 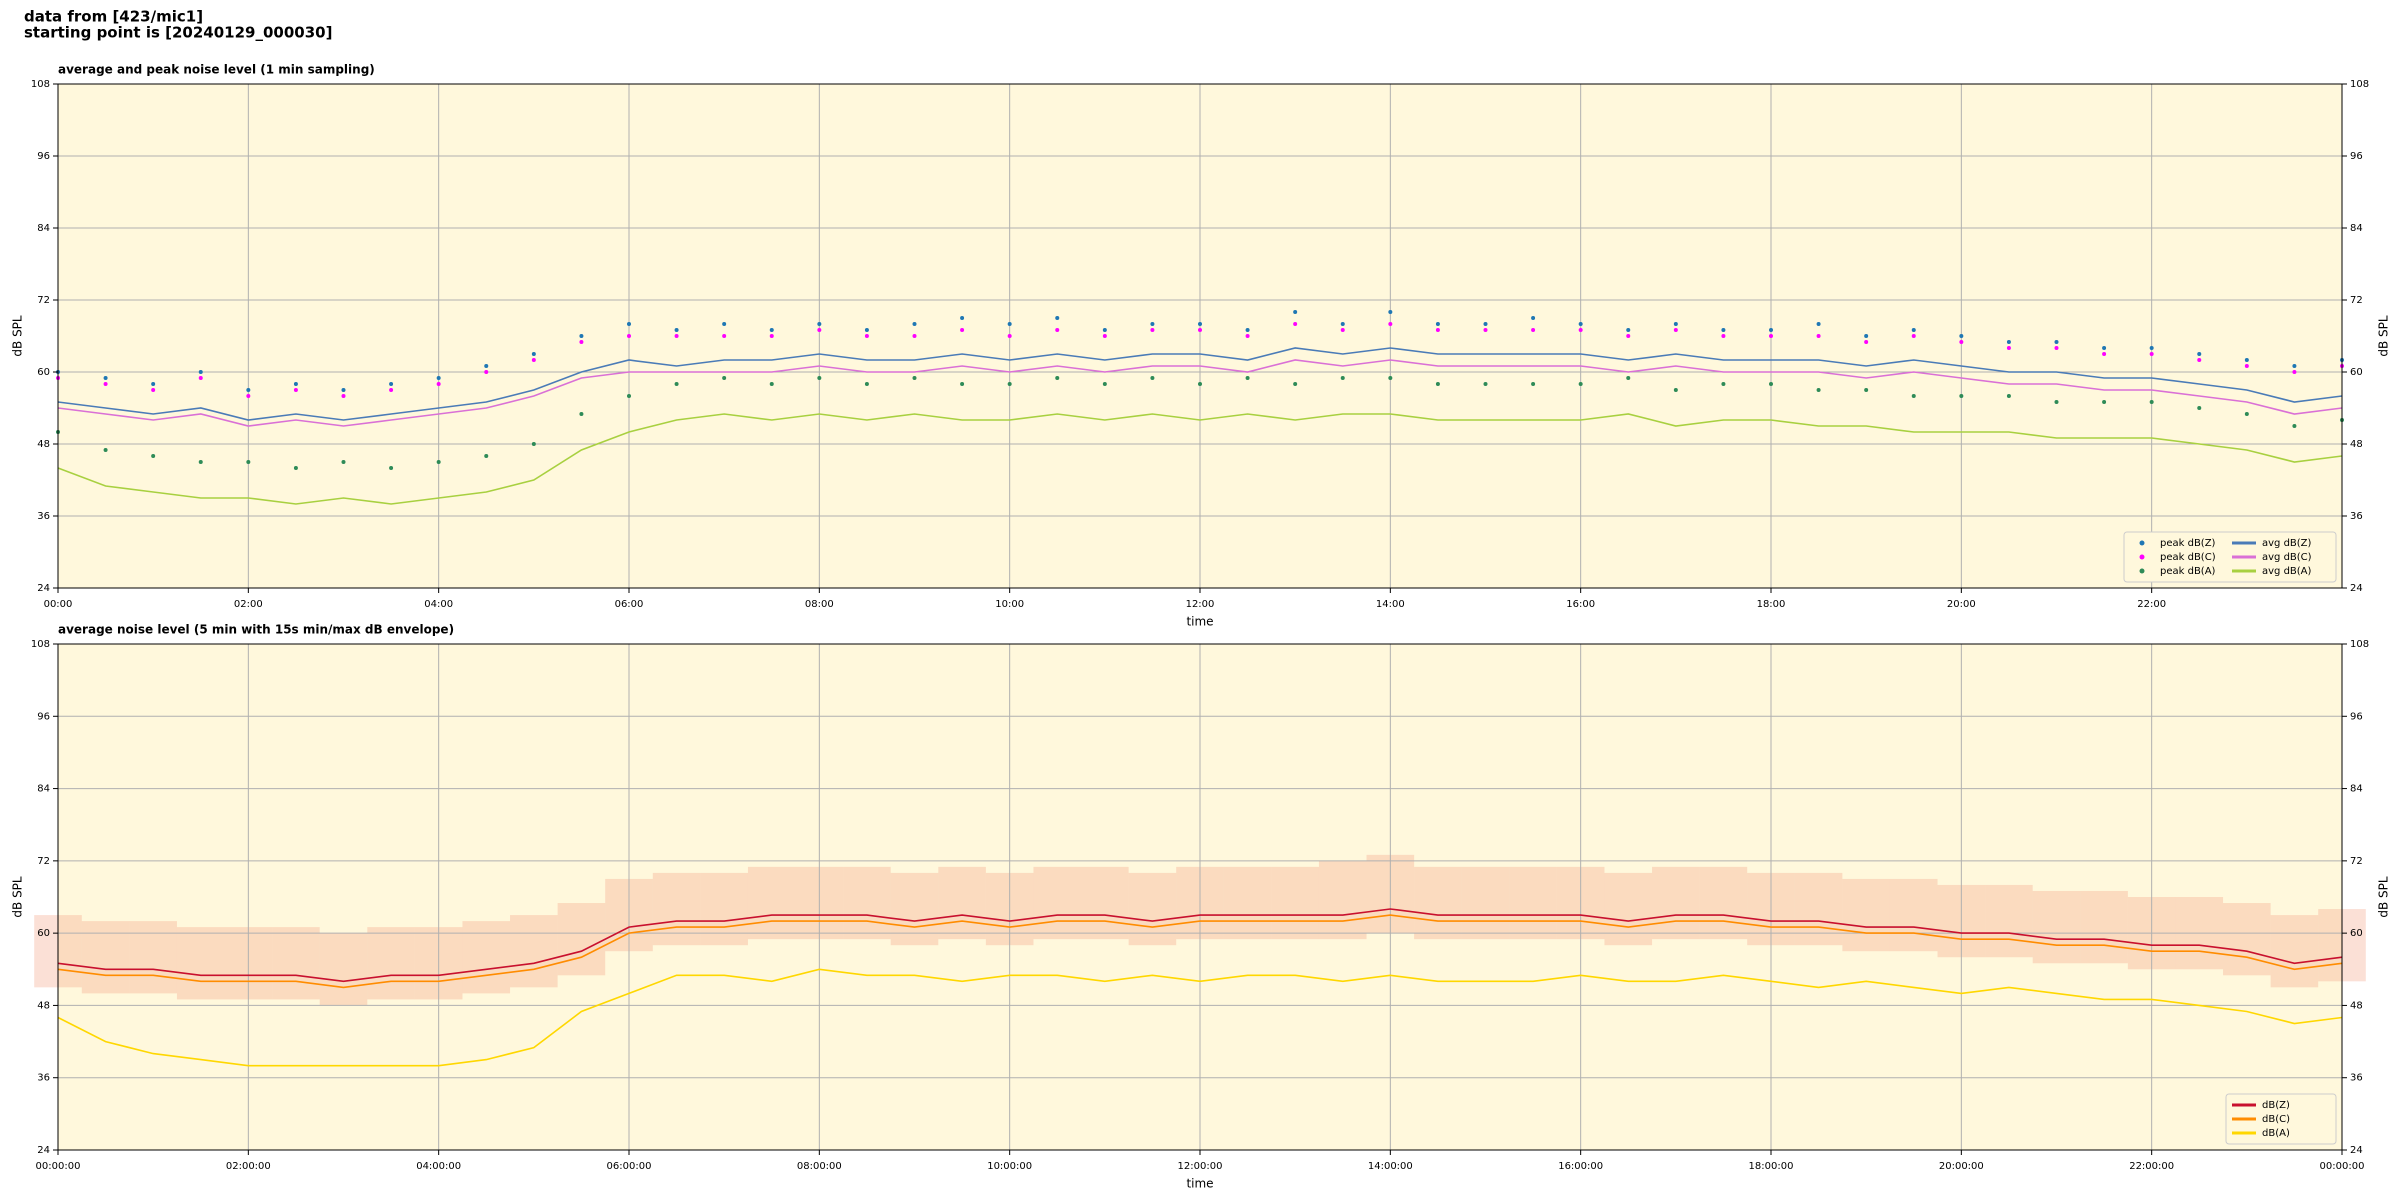 I want to click on x-tick-label: 18:00:00, so click(x=1771, y=1166).